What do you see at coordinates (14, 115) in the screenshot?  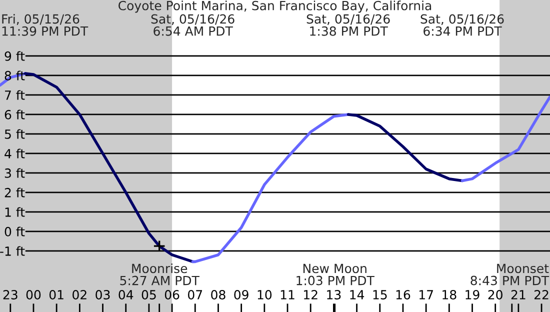 I see `y-tick-label: 6 ft` at bounding box center [14, 115].